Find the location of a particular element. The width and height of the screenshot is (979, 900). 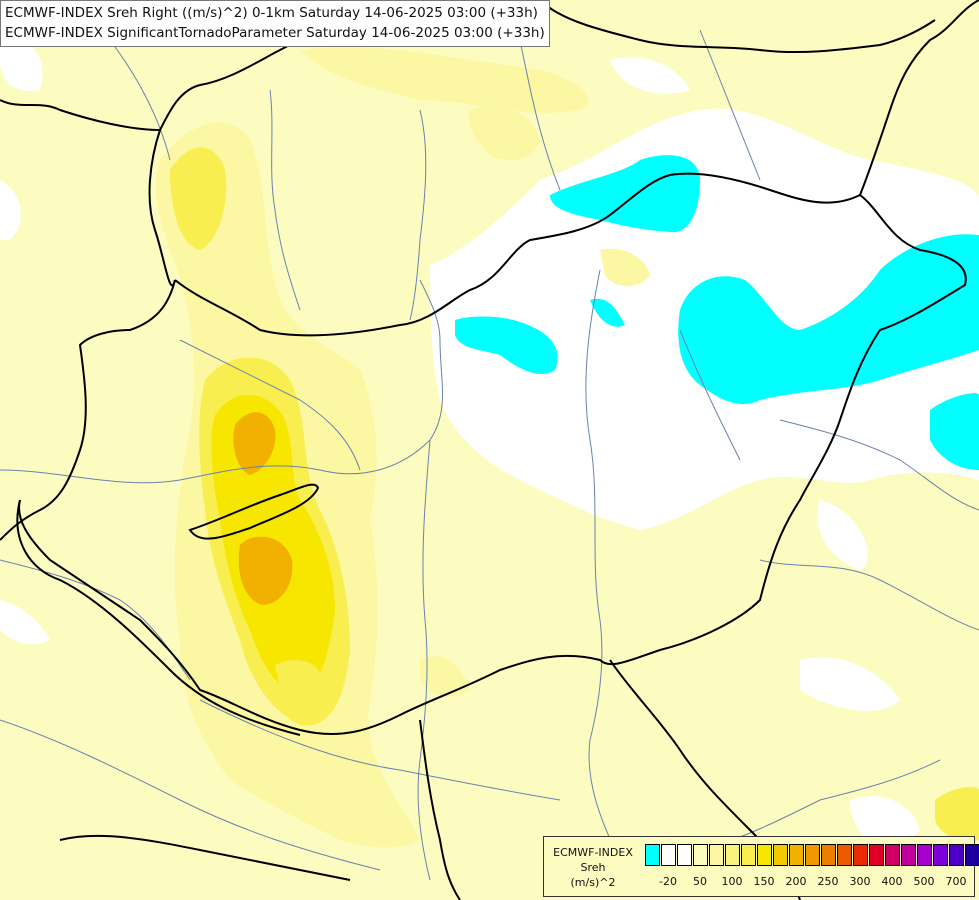

yellow-band-light-north is located at coordinates (444, 80).